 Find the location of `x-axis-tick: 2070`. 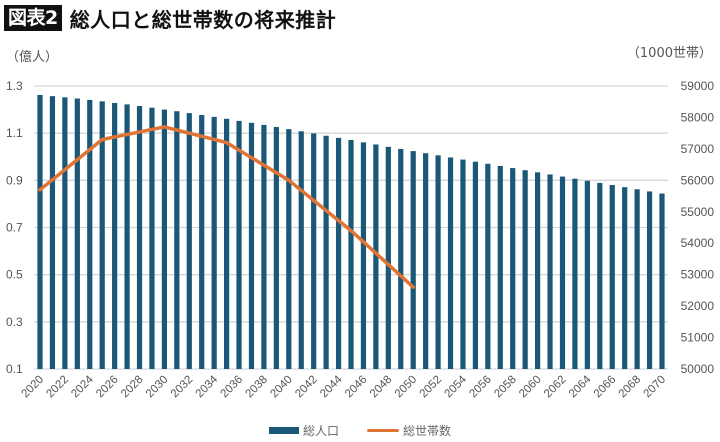

x-axis-tick: 2070 is located at coordinates (655, 387).